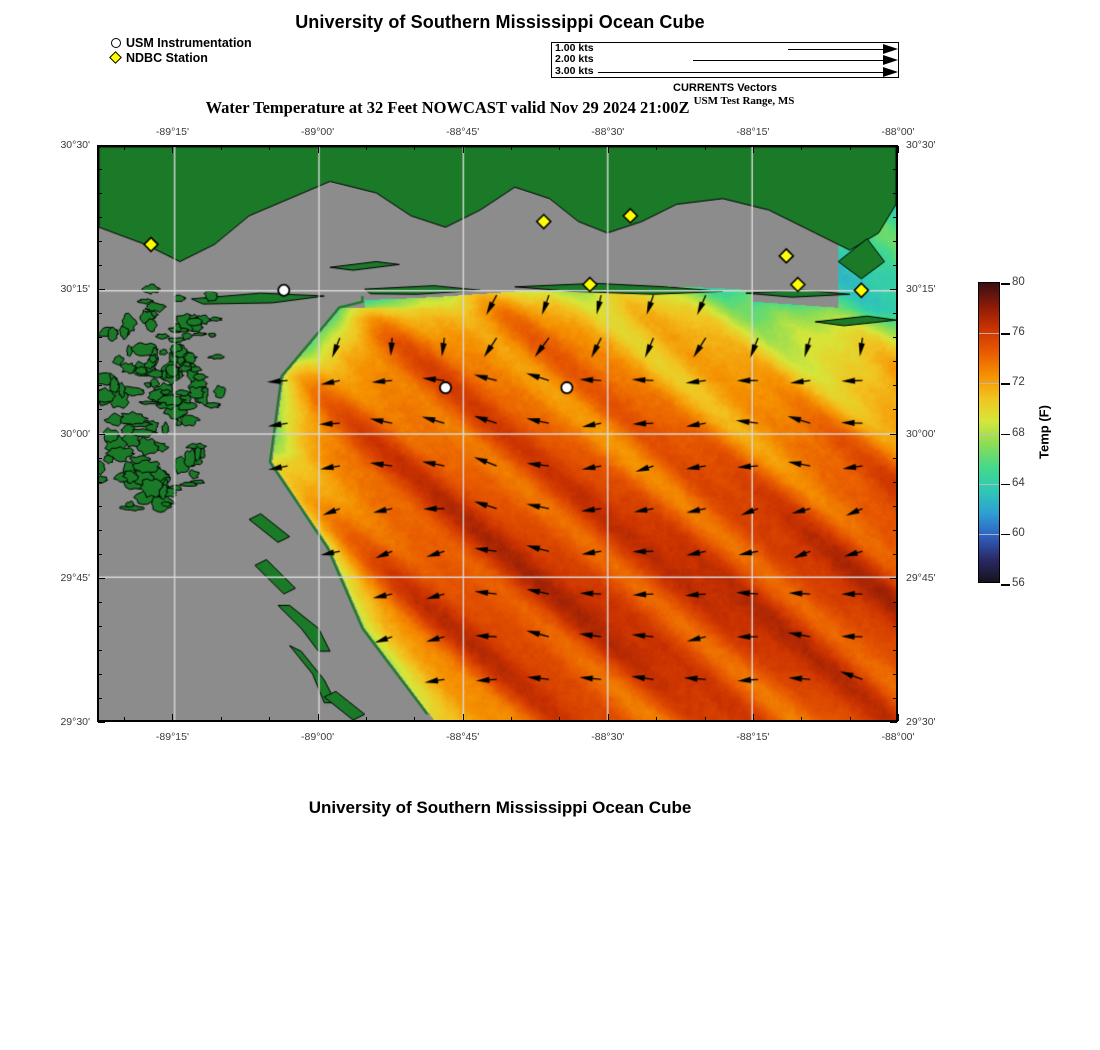 The height and width of the screenshot is (1050, 1100). Describe the element at coordinates (1018, 583) in the screenshot. I see `colorbar-tick-label: 56` at that location.